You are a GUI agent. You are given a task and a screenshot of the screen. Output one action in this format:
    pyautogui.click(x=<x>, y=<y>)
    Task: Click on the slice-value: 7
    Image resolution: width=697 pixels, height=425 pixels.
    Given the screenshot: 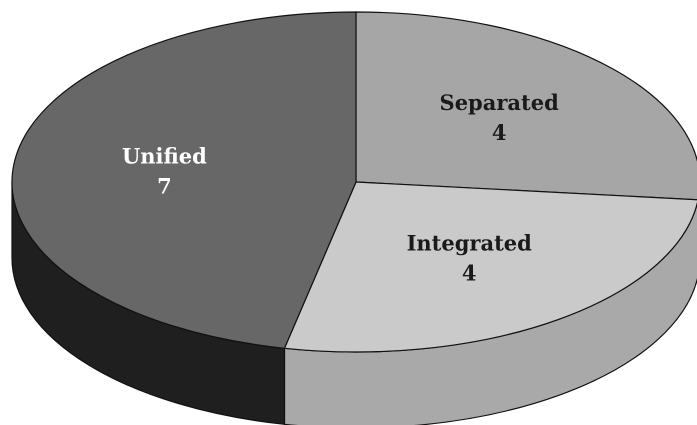 What is the action you would take?
    pyautogui.click(x=164, y=186)
    